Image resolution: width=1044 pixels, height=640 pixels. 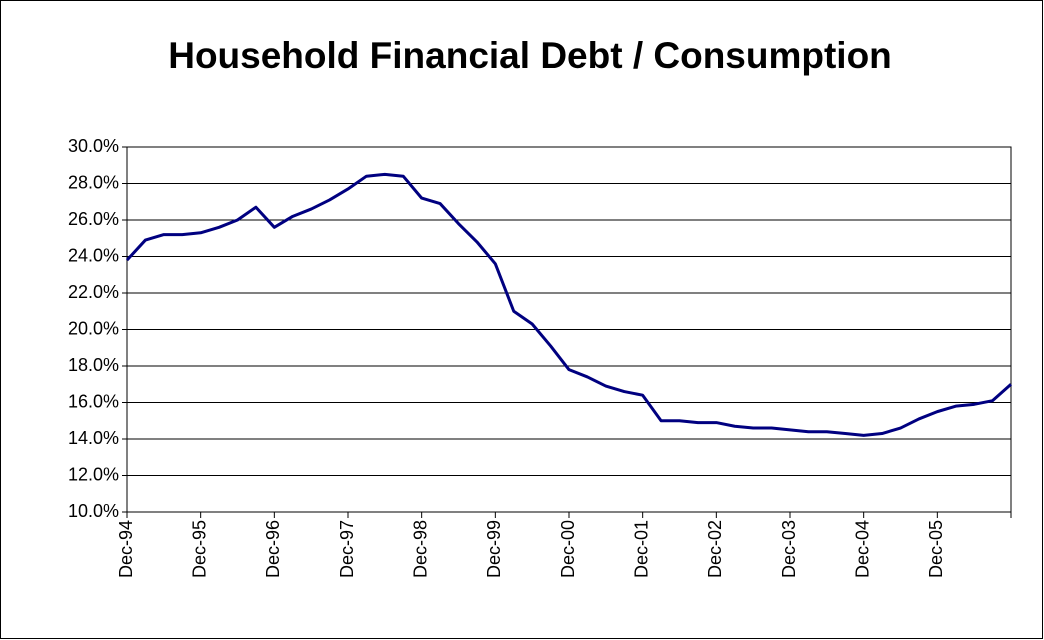 What do you see at coordinates (93, 438) in the screenshot?
I see `y-tick-label: 14.0%` at bounding box center [93, 438].